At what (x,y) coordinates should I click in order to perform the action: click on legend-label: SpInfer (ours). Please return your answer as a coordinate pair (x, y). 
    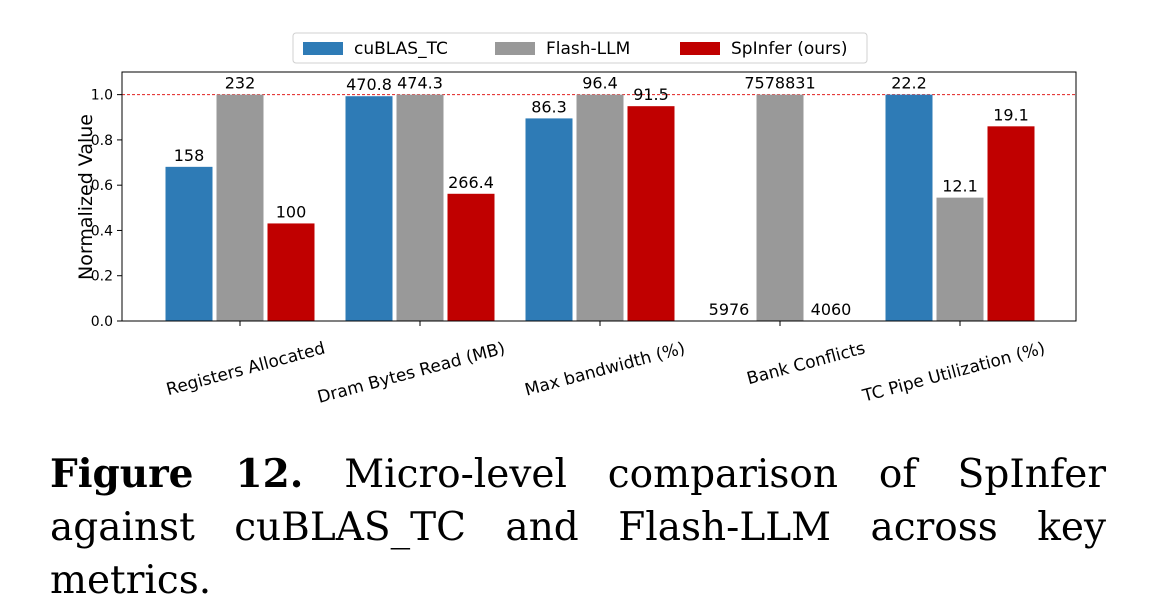
    Looking at the image, I should click on (789, 49).